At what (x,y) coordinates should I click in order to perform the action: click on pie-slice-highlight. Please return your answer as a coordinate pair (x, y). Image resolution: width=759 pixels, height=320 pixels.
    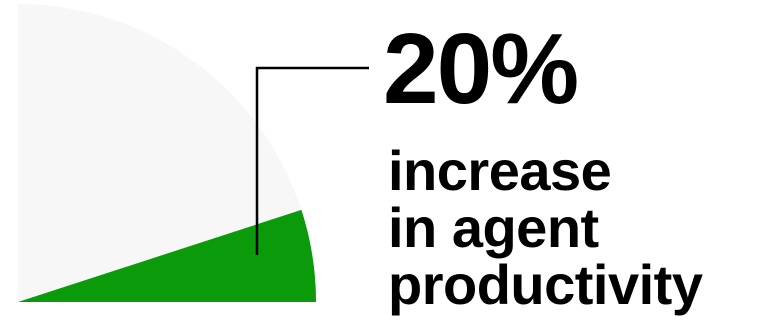
    Looking at the image, I should click on (167, 255).